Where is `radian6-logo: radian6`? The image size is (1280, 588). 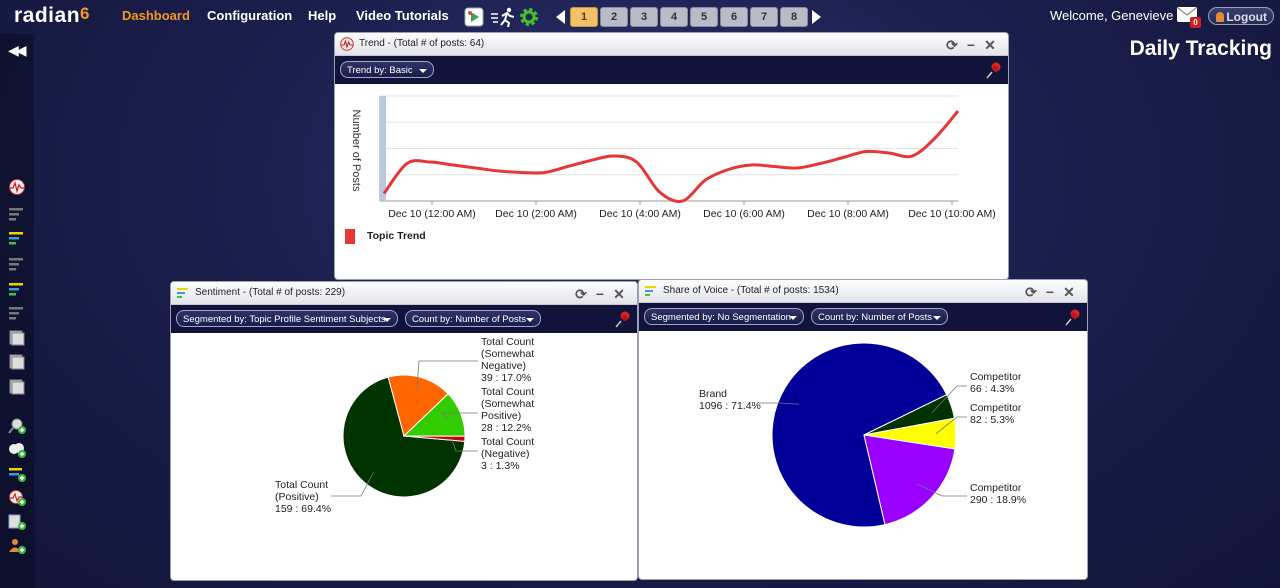 radian6-logo: radian6 is located at coordinates (52, 15).